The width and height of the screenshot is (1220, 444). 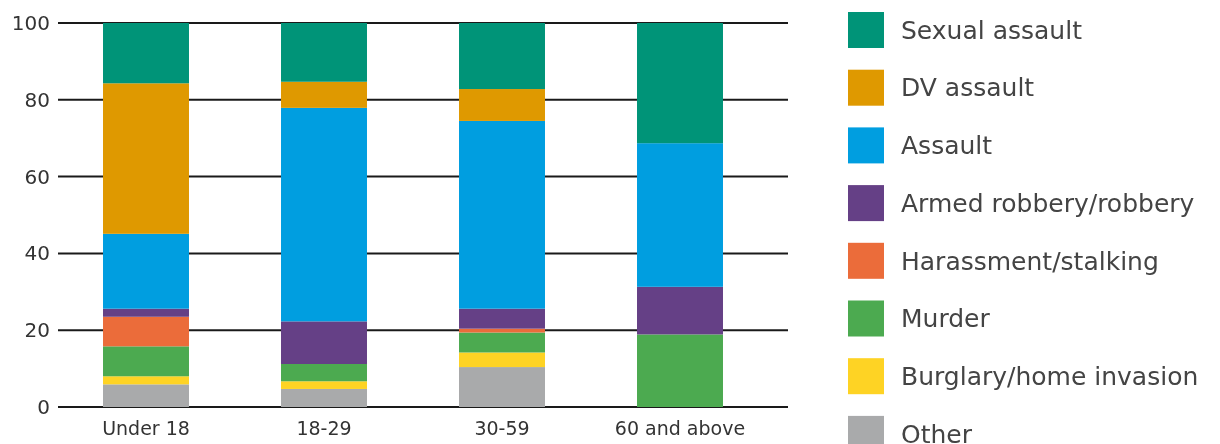 I want to click on legend-label: Sexual assault, so click(x=992, y=30).